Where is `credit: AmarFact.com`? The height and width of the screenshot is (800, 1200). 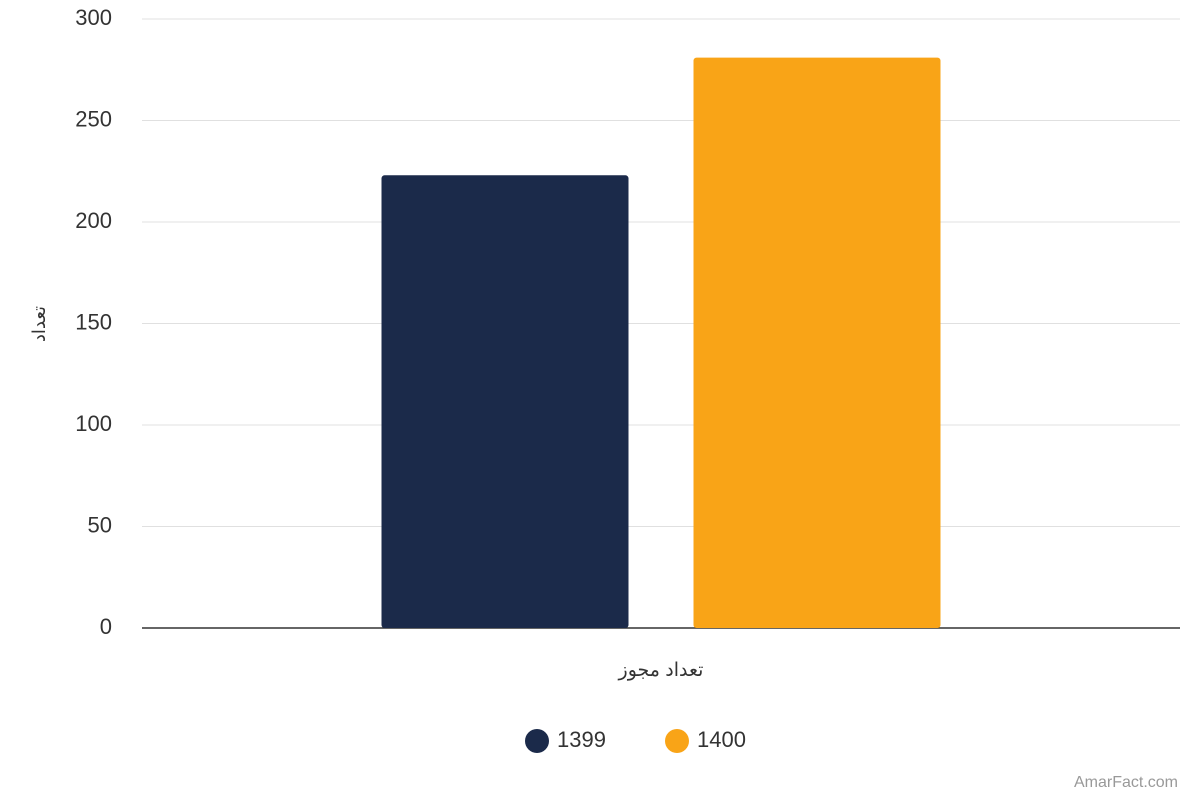 credit: AmarFact.com is located at coordinates (1126, 782).